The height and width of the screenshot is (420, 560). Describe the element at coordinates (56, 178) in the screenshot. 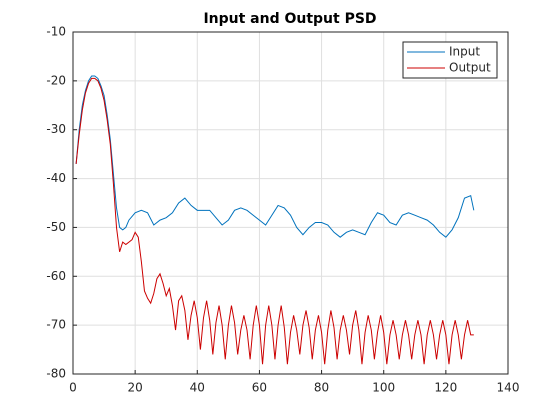

I see `y-tick-label: -40` at that location.